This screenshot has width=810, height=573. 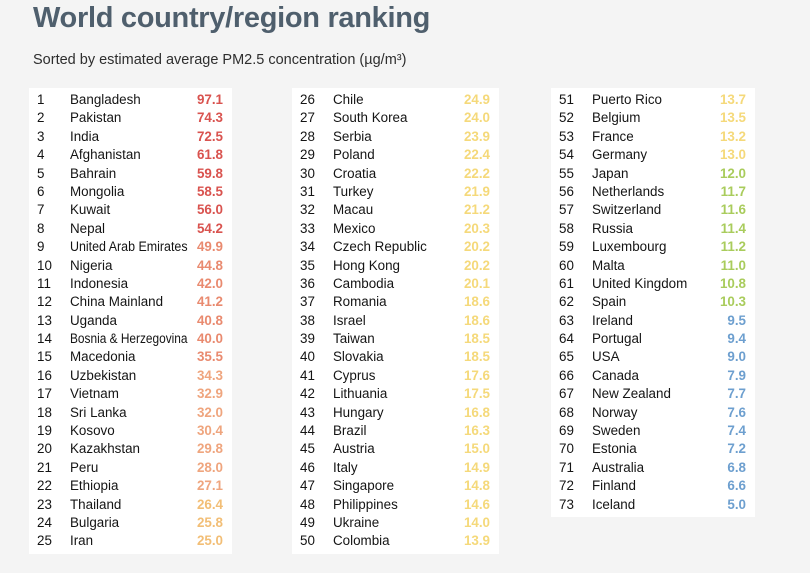 I want to click on rank-cell: 21, so click(x=44, y=467).